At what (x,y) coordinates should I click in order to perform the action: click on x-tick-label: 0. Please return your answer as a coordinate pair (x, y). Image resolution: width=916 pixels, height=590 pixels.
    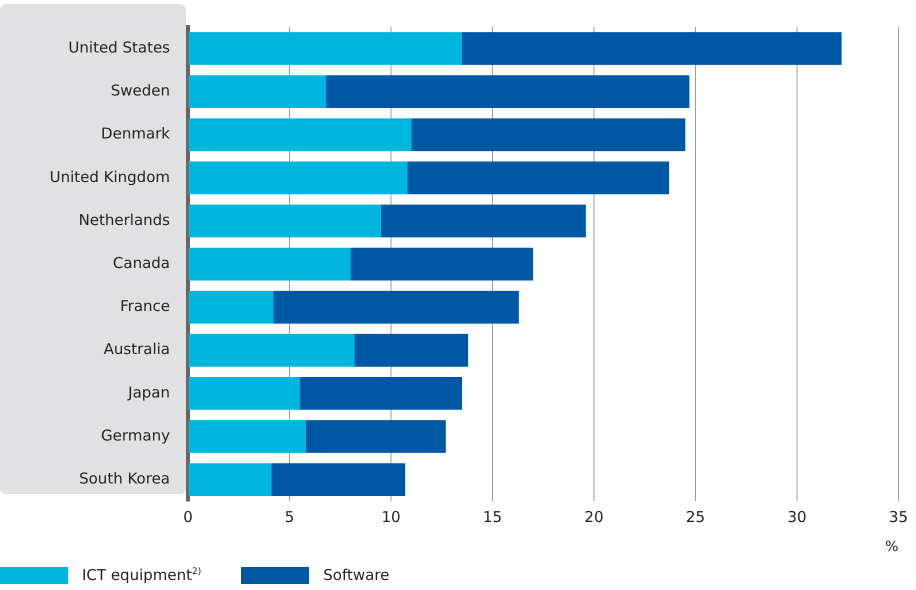
    Looking at the image, I should click on (188, 517).